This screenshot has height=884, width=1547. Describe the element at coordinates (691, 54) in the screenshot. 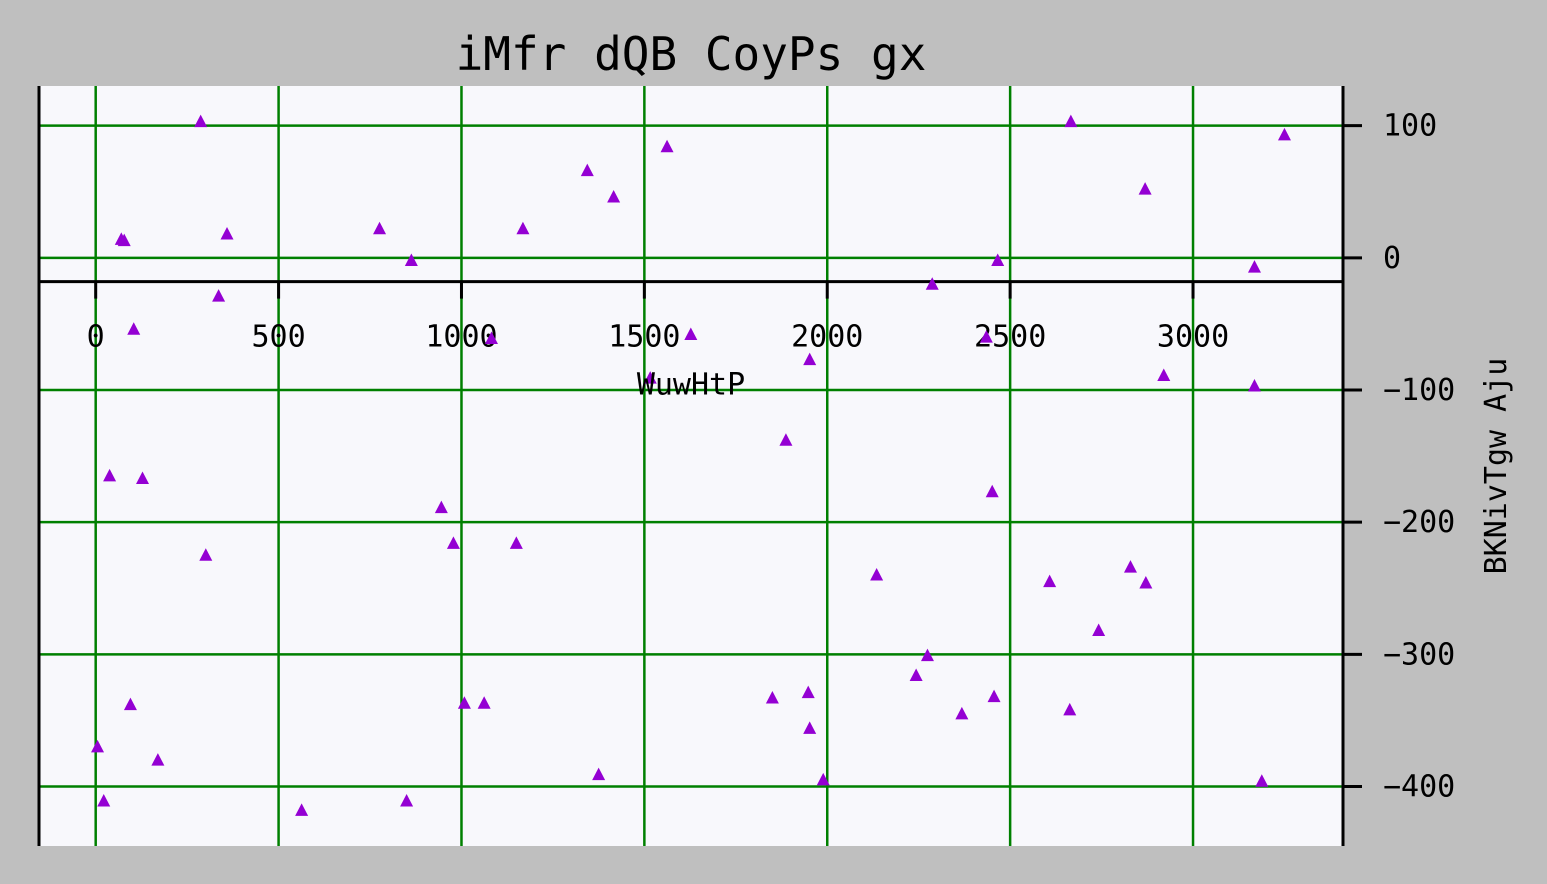

I see `chart-title: iMfr dQB CoyPs gx` at that location.